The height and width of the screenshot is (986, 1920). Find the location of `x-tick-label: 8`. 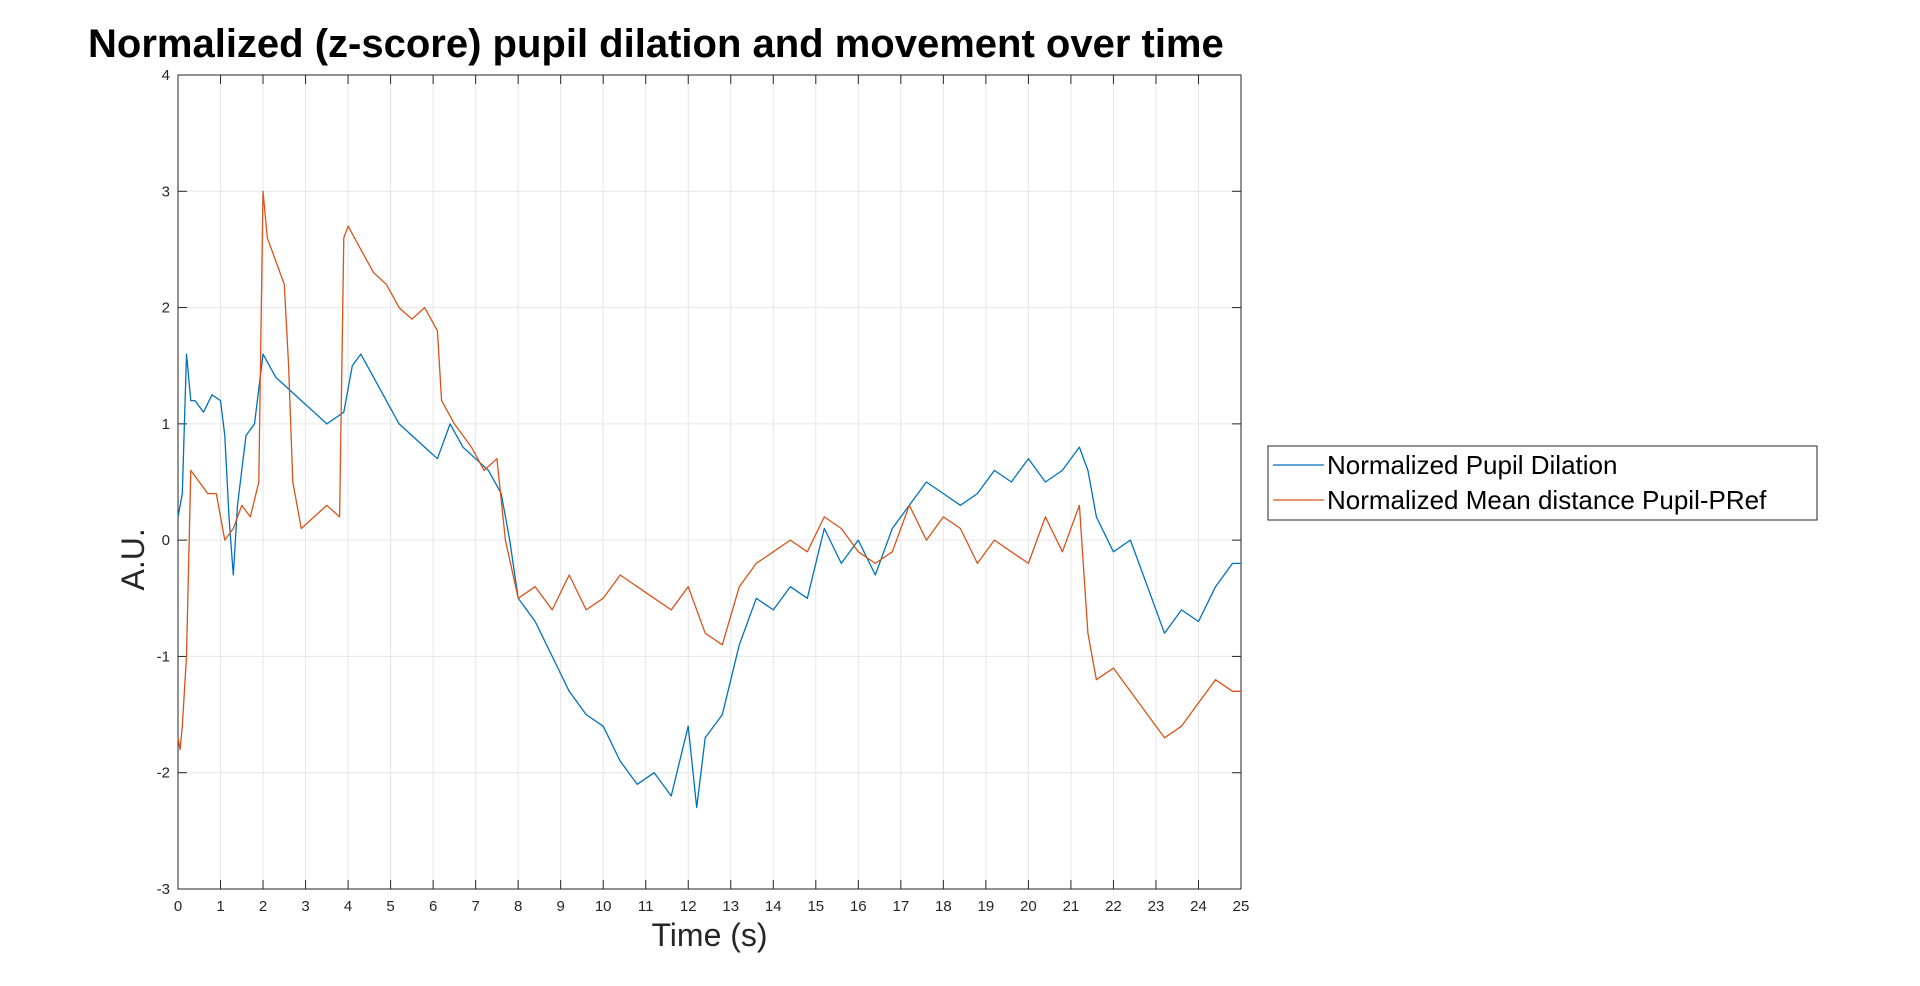

x-tick-label: 8 is located at coordinates (518, 906).